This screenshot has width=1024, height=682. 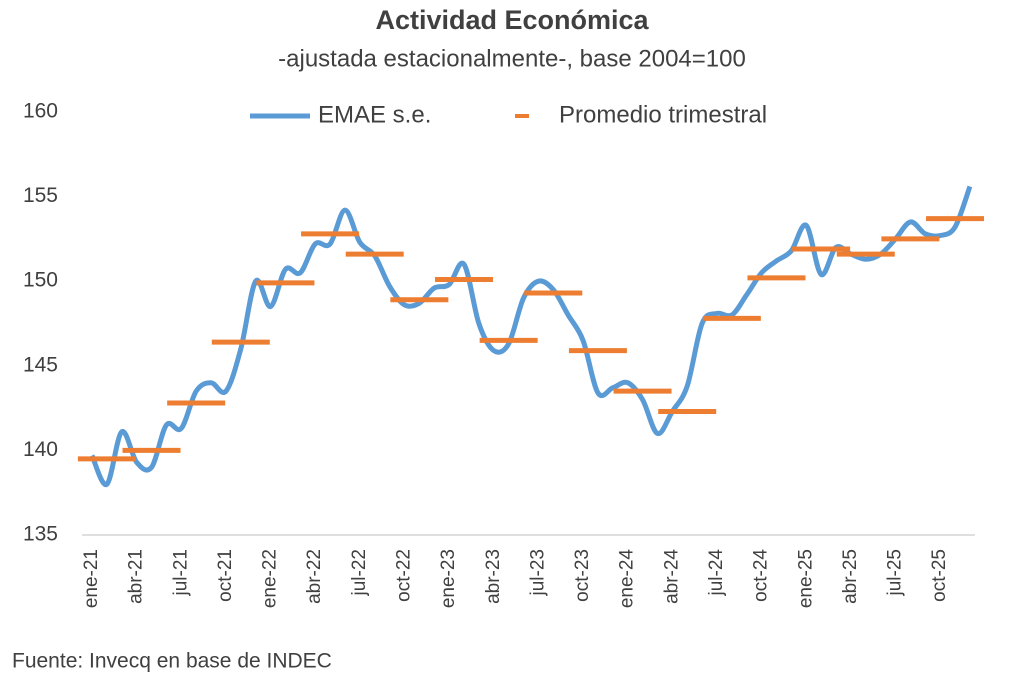 What do you see at coordinates (314, 576) in the screenshot?
I see `x-tick-label: abr-22` at bounding box center [314, 576].